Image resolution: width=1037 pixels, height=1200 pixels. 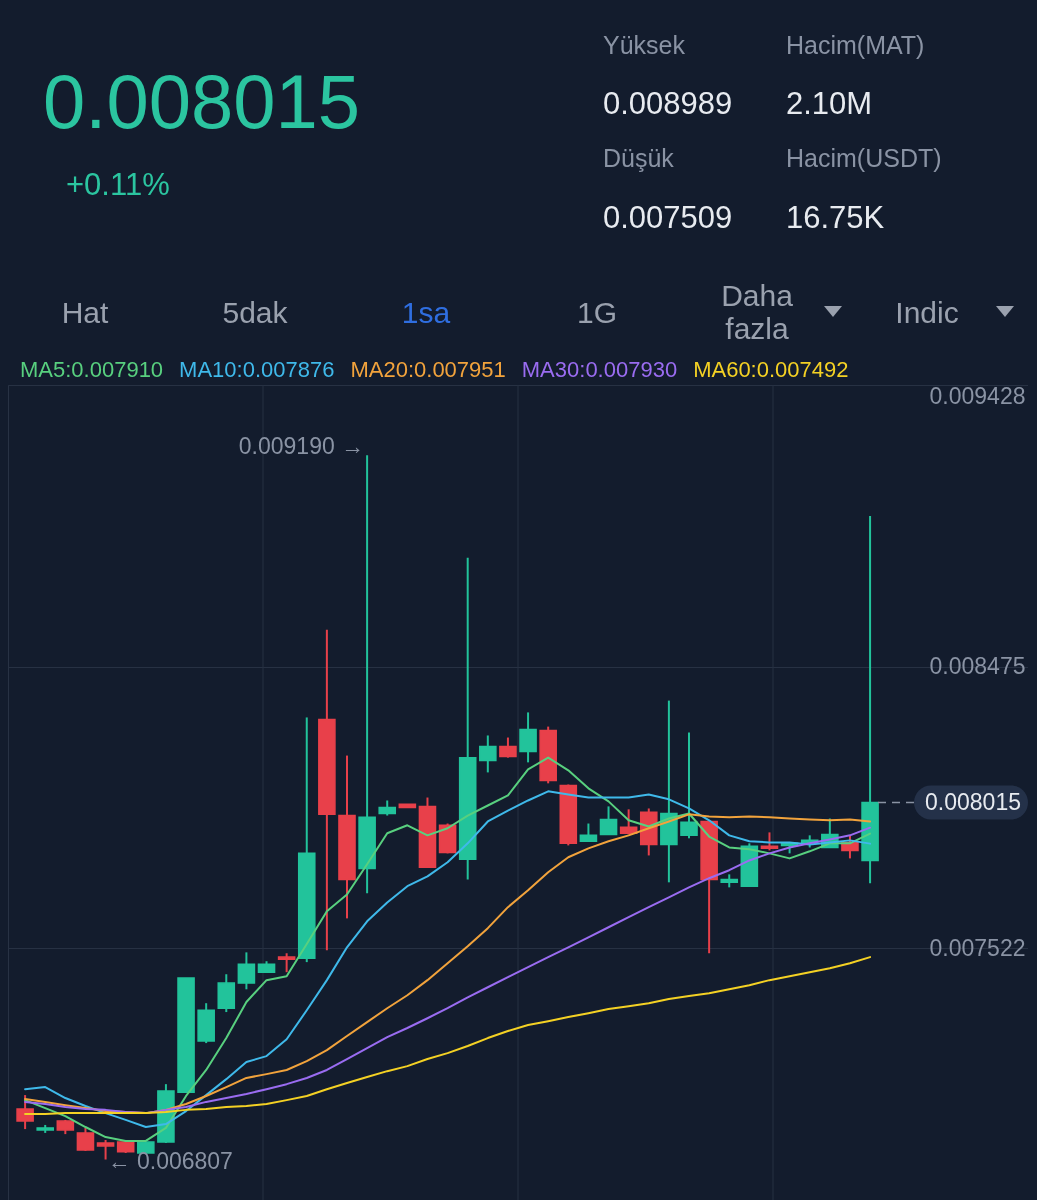 What do you see at coordinates (428, 369) in the screenshot?
I see `text: MA20:0.007951` at bounding box center [428, 369].